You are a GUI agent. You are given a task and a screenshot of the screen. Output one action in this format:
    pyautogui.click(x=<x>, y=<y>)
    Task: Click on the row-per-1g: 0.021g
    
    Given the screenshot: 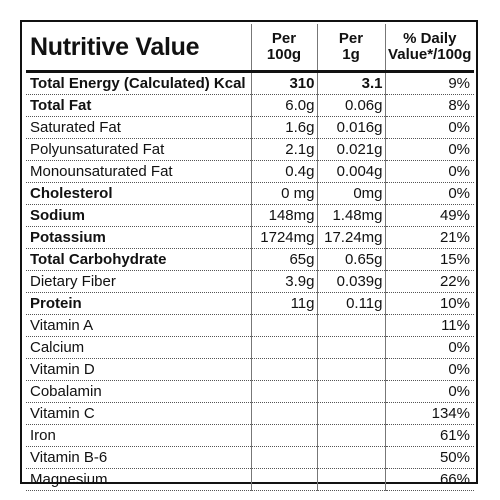 What is the action you would take?
    pyautogui.click(x=350, y=149)
    